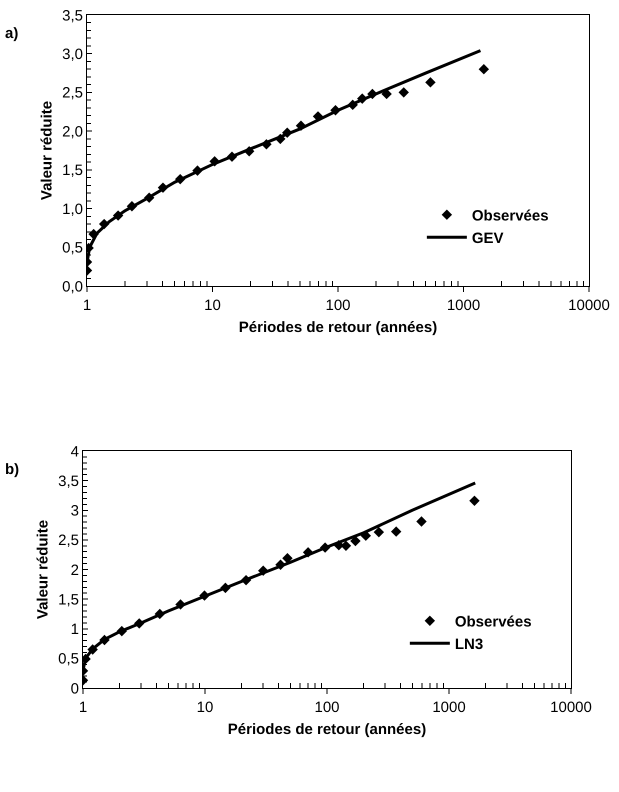 The width and height of the screenshot is (619, 792). Describe the element at coordinates (488, 239) in the screenshot. I see `legend-label: GEV` at that location.